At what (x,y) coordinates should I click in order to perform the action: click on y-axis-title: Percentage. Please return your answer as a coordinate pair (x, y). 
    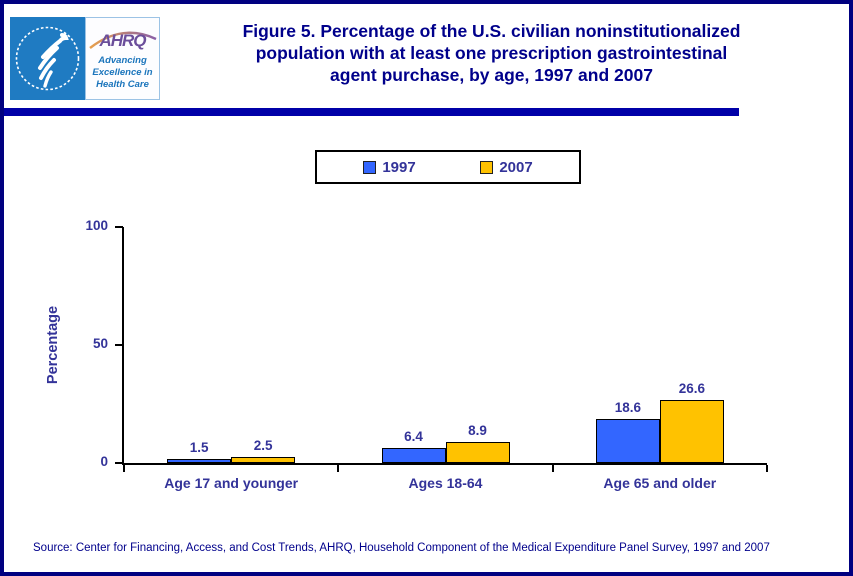
    Looking at the image, I should click on (53, 345).